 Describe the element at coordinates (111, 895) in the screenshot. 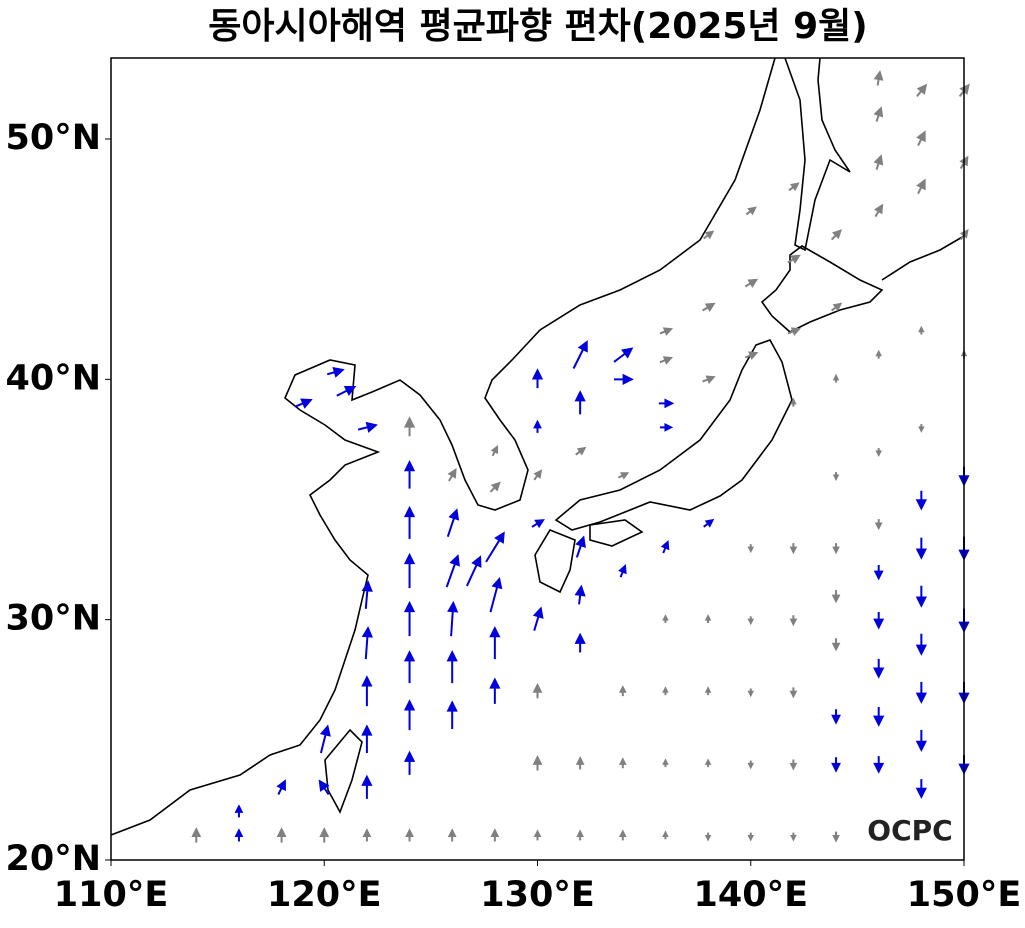

I see `x-tick-label: 110°E` at that location.